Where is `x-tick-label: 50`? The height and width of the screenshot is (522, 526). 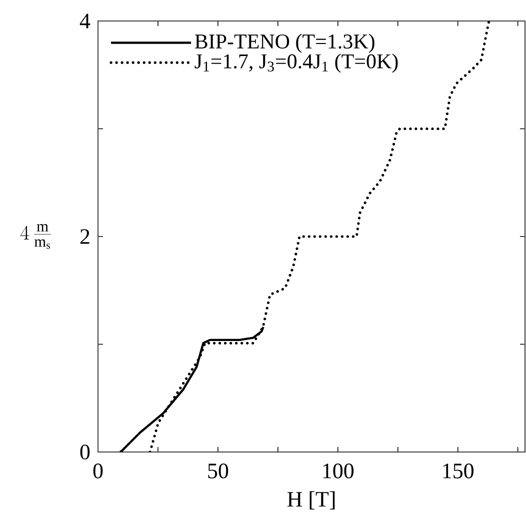
x-tick-label: 50 is located at coordinates (218, 471).